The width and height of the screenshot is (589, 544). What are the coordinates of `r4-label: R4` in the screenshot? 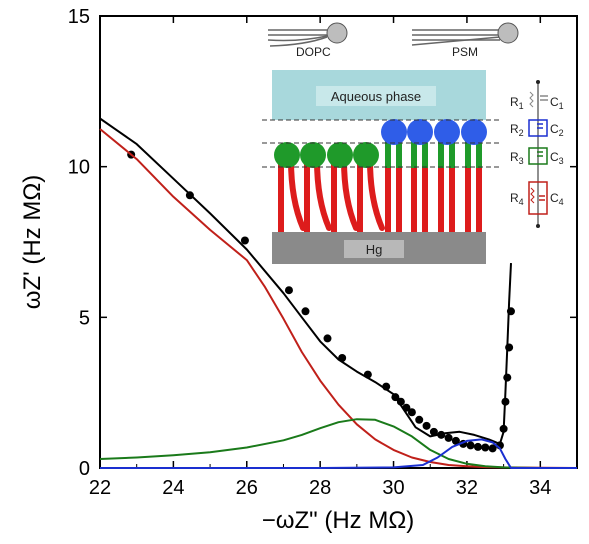 It's located at (517, 199).